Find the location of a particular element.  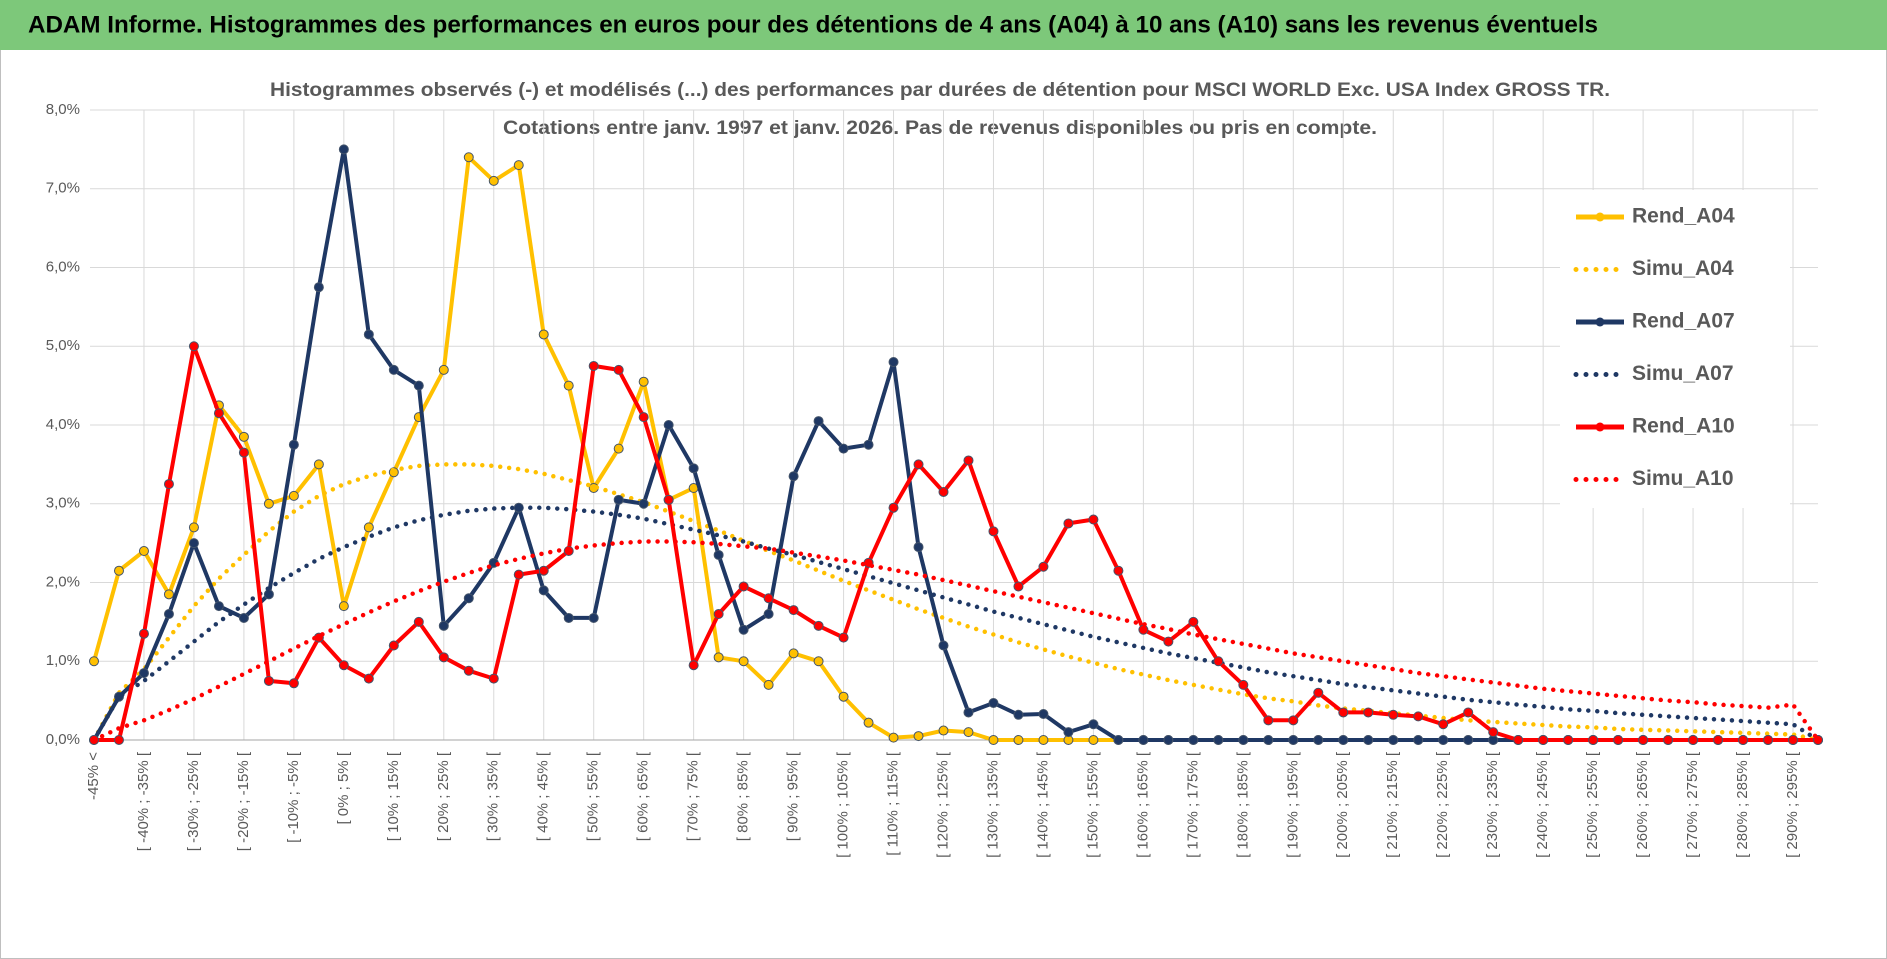

x-tick-label: [ 60% ; 65% [ is located at coordinates (643, 796).